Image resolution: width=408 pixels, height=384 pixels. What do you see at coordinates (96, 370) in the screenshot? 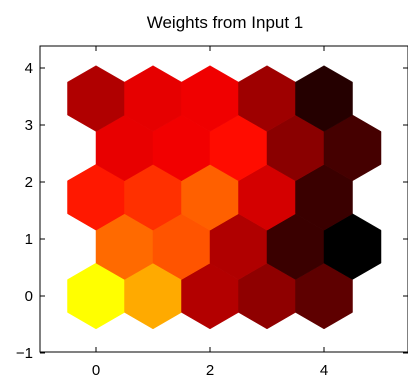
I see `x-tick-label-0: 0` at bounding box center [96, 370].